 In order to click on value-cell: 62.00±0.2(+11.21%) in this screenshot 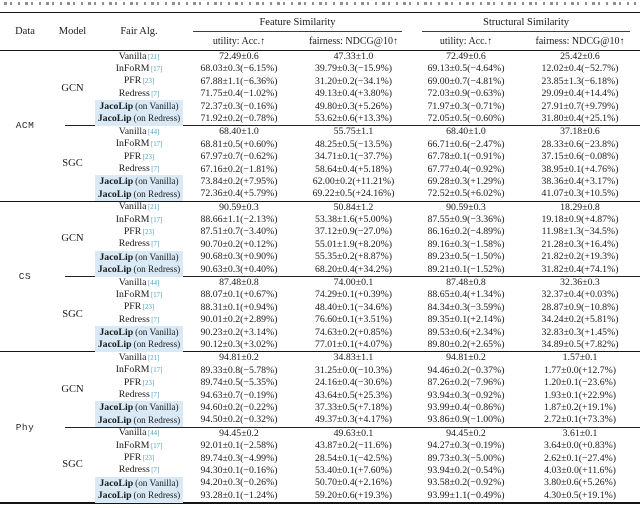, I will do `click(353, 181)`.